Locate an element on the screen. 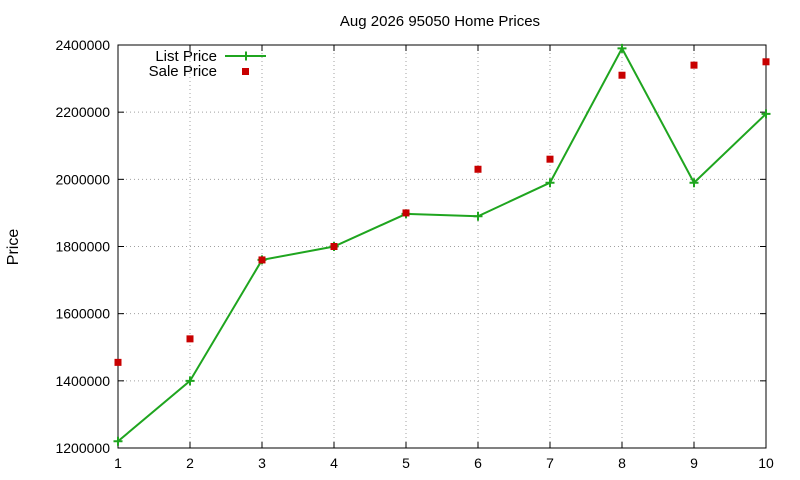 The width and height of the screenshot is (800, 480). chart-title: Aug 2026 95050 Home Prices is located at coordinates (440, 21).